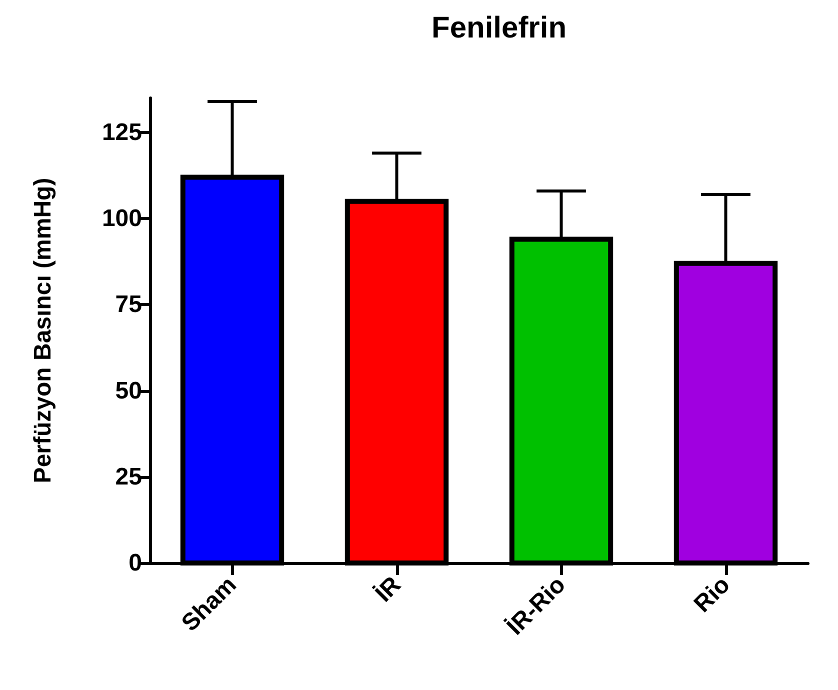 The height and width of the screenshot is (690, 838). I want to click on y-tick-label: 25, so click(128, 476).